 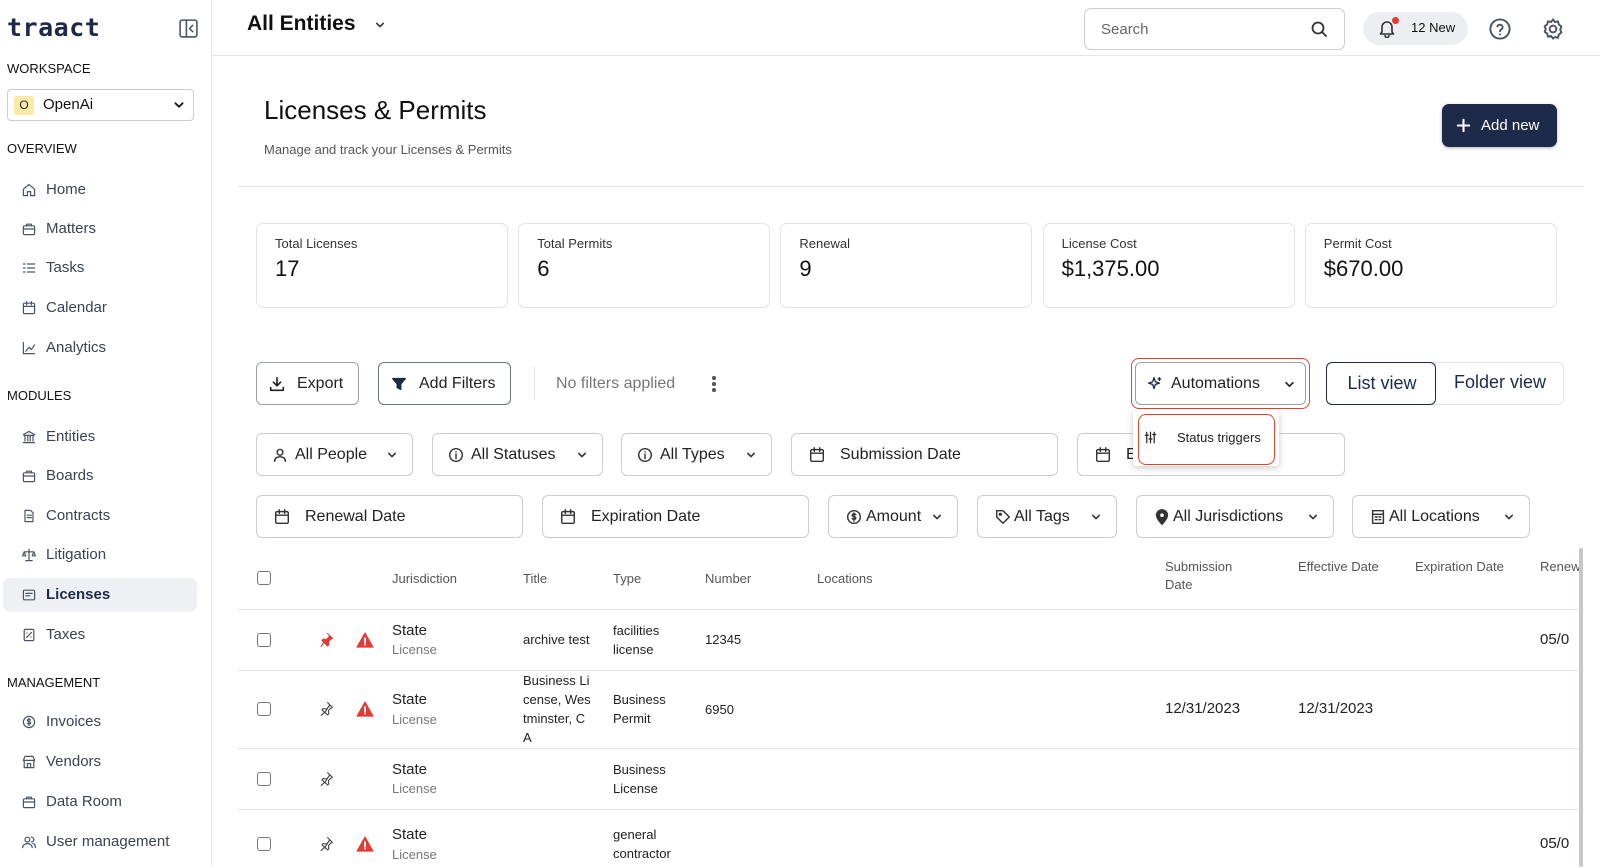 I want to click on view-option: List view, so click(x=1381, y=383).